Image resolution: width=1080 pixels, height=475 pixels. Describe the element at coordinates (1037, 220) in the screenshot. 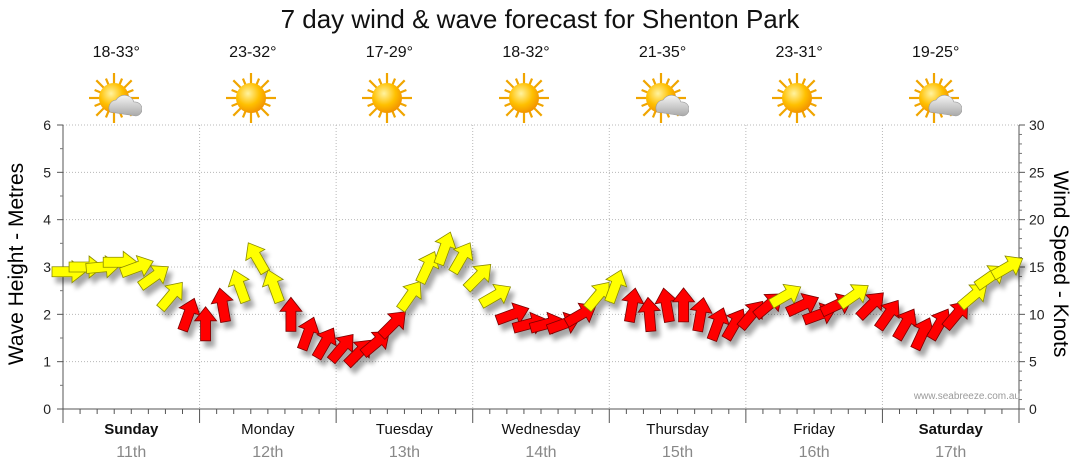

I see `right-tick-label: 20` at that location.